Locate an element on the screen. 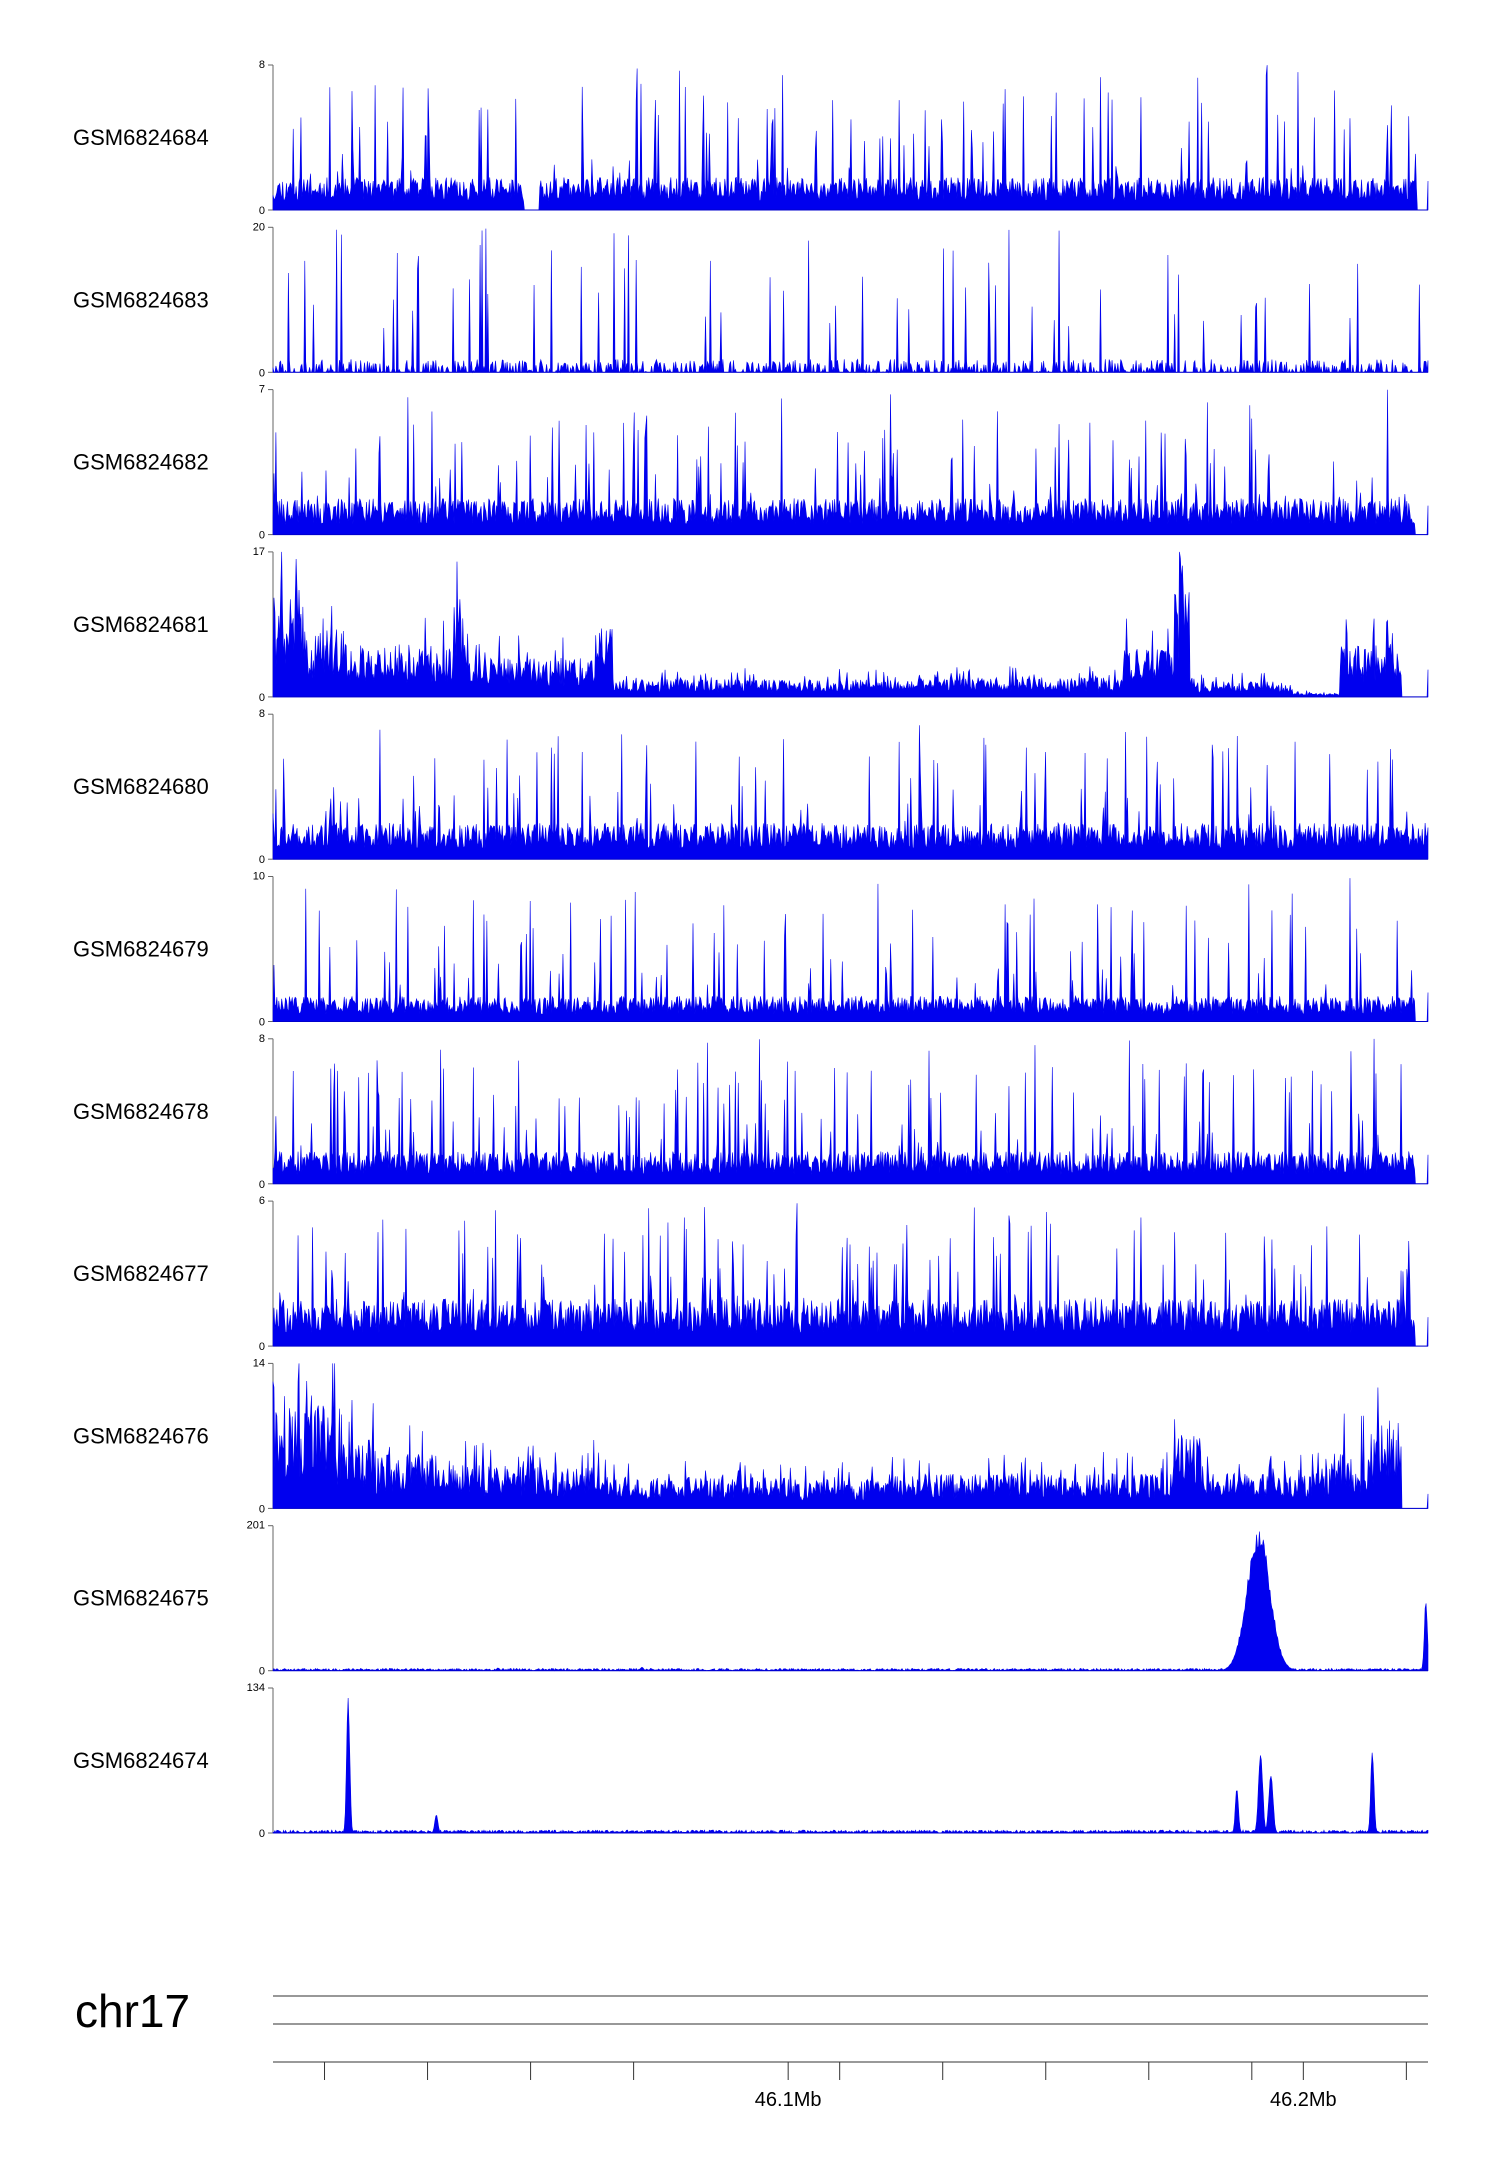  x-axis-tick-label: 46.2Mb is located at coordinates (1303, 2100).